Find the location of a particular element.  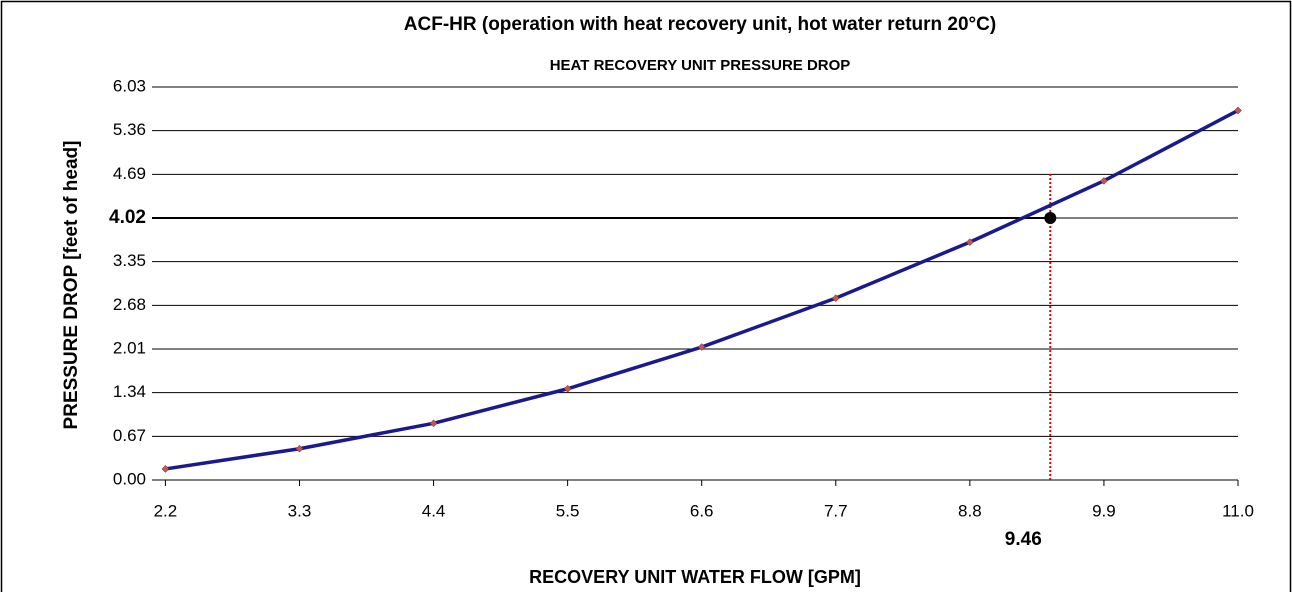

x-tick-label: 7.7 is located at coordinates (836, 510).